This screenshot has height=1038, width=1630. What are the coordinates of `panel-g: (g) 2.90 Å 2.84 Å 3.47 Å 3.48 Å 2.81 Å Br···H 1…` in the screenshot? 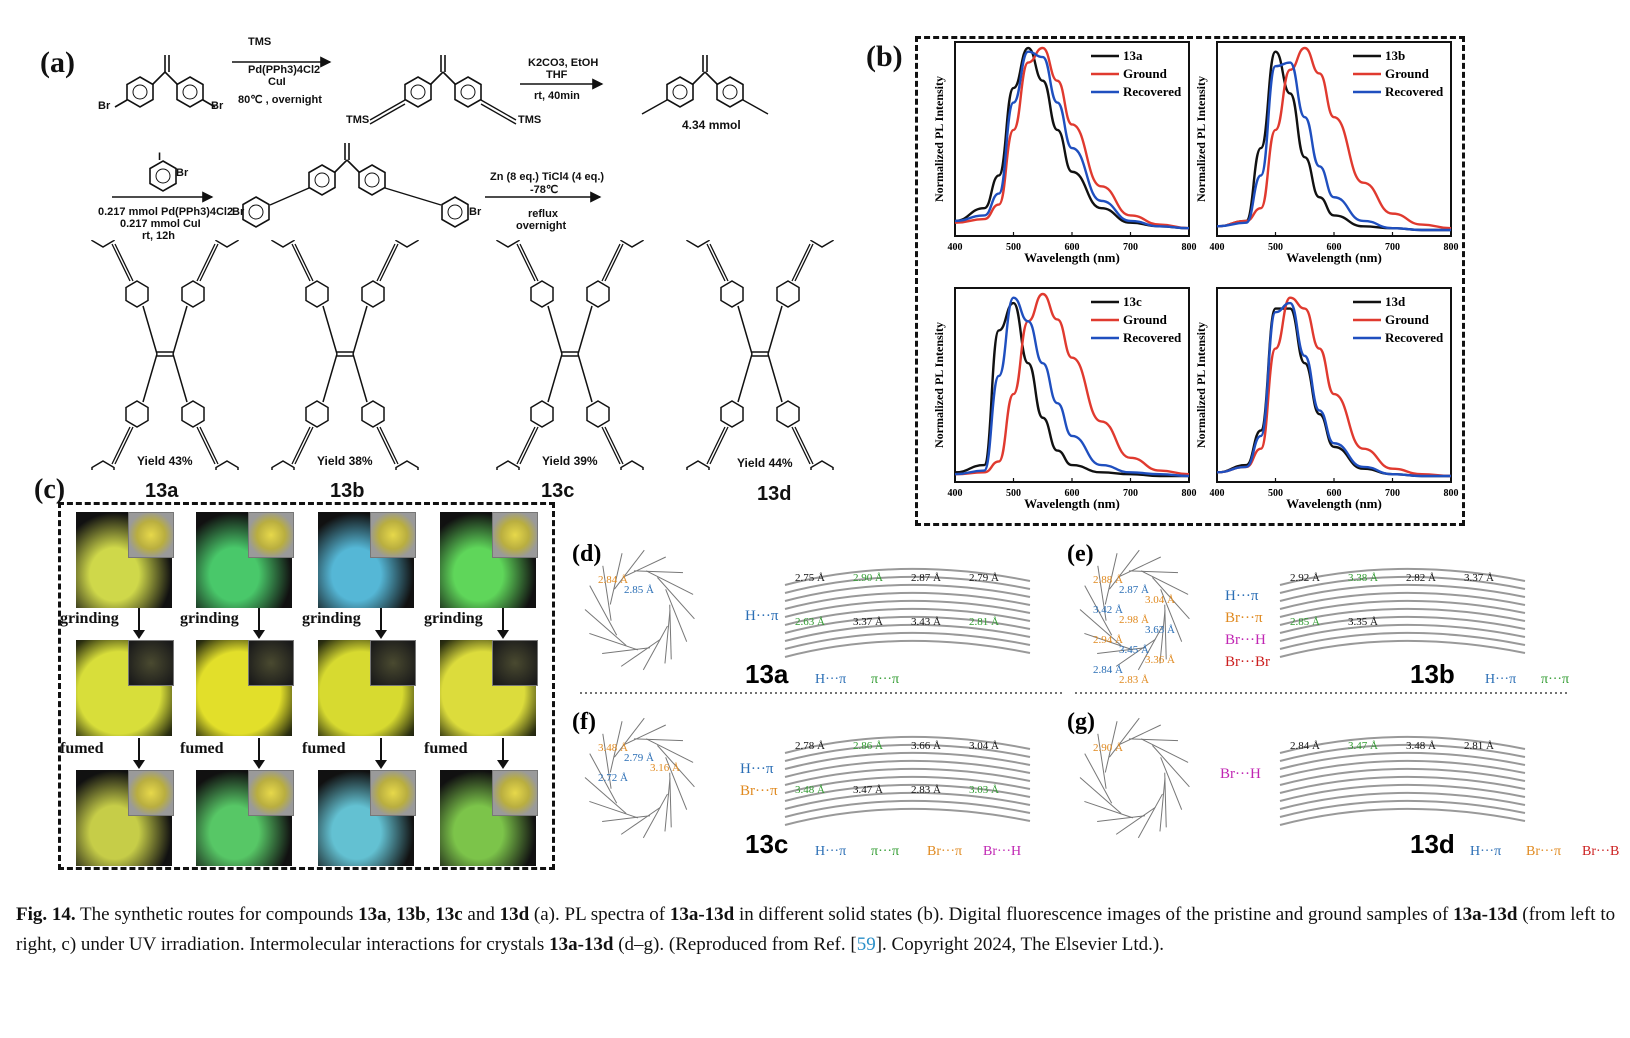 It's located at (1345, 784).